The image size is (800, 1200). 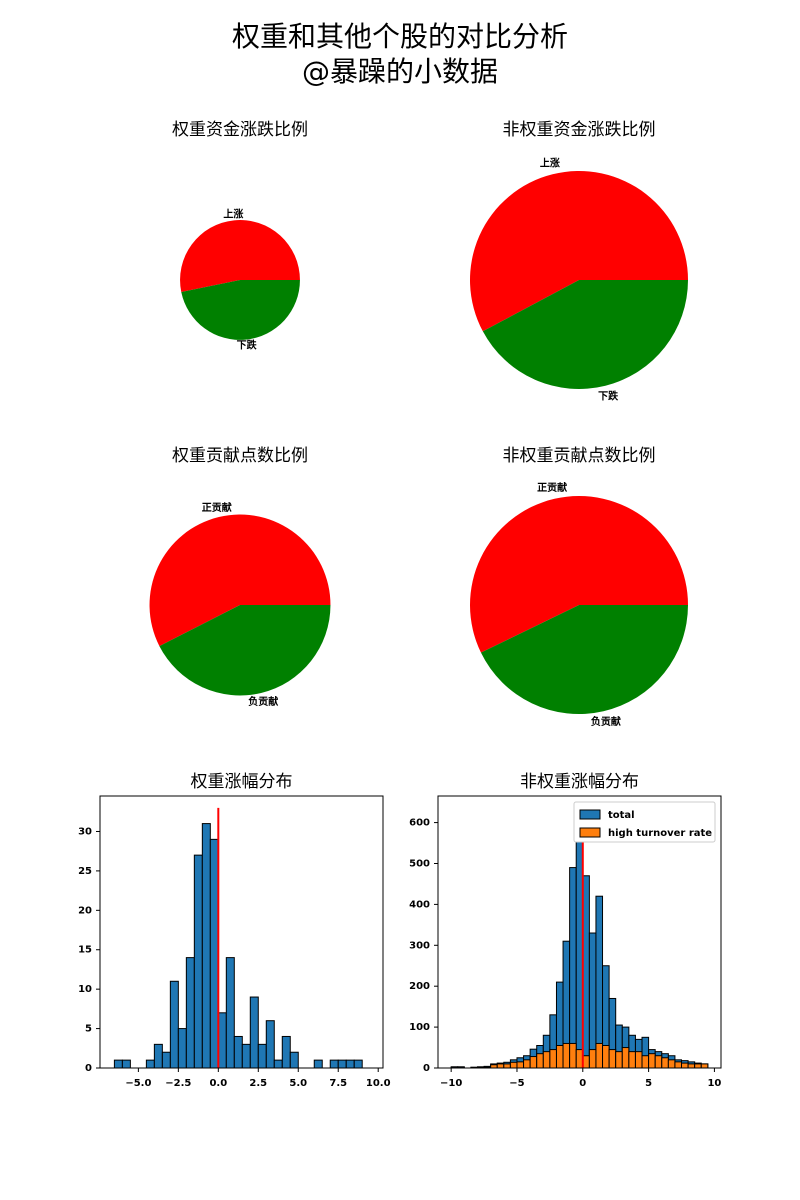 What do you see at coordinates (178, 1083) in the screenshot?
I see `x-tick-label: −2.5` at bounding box center [178, 1083].